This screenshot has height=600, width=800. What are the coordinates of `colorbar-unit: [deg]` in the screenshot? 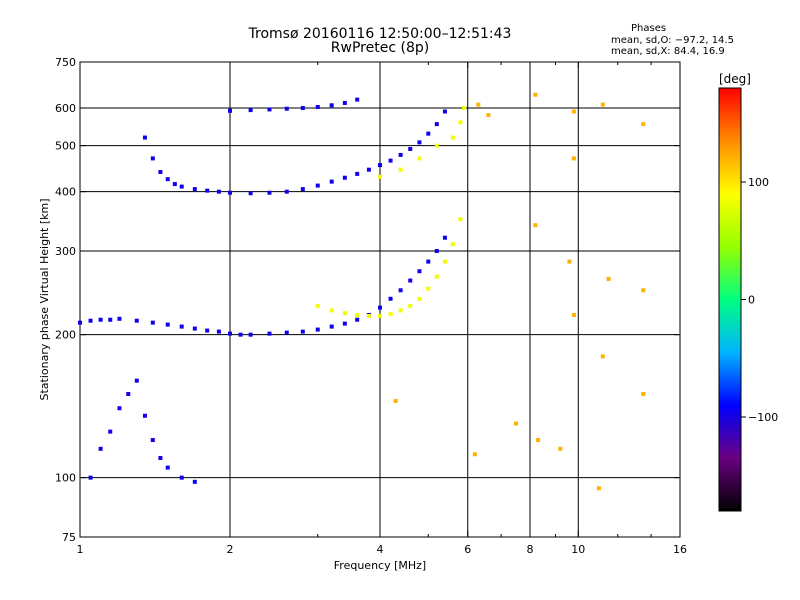 It's located at (735, 79).